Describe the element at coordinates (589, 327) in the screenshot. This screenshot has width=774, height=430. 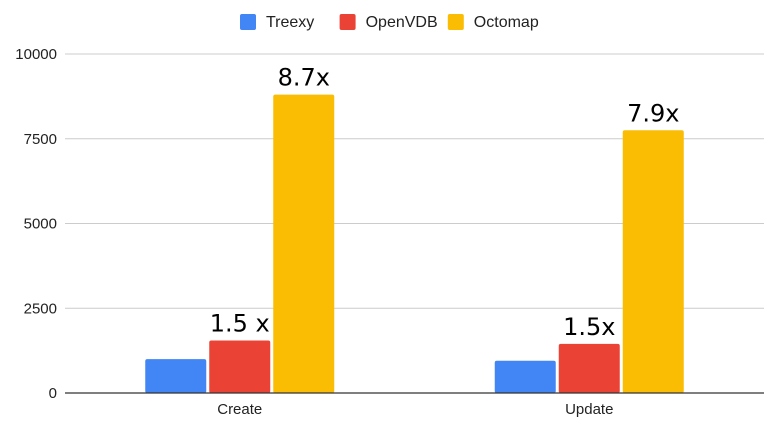
I see `bar-annotation: 1.5x` at that location.